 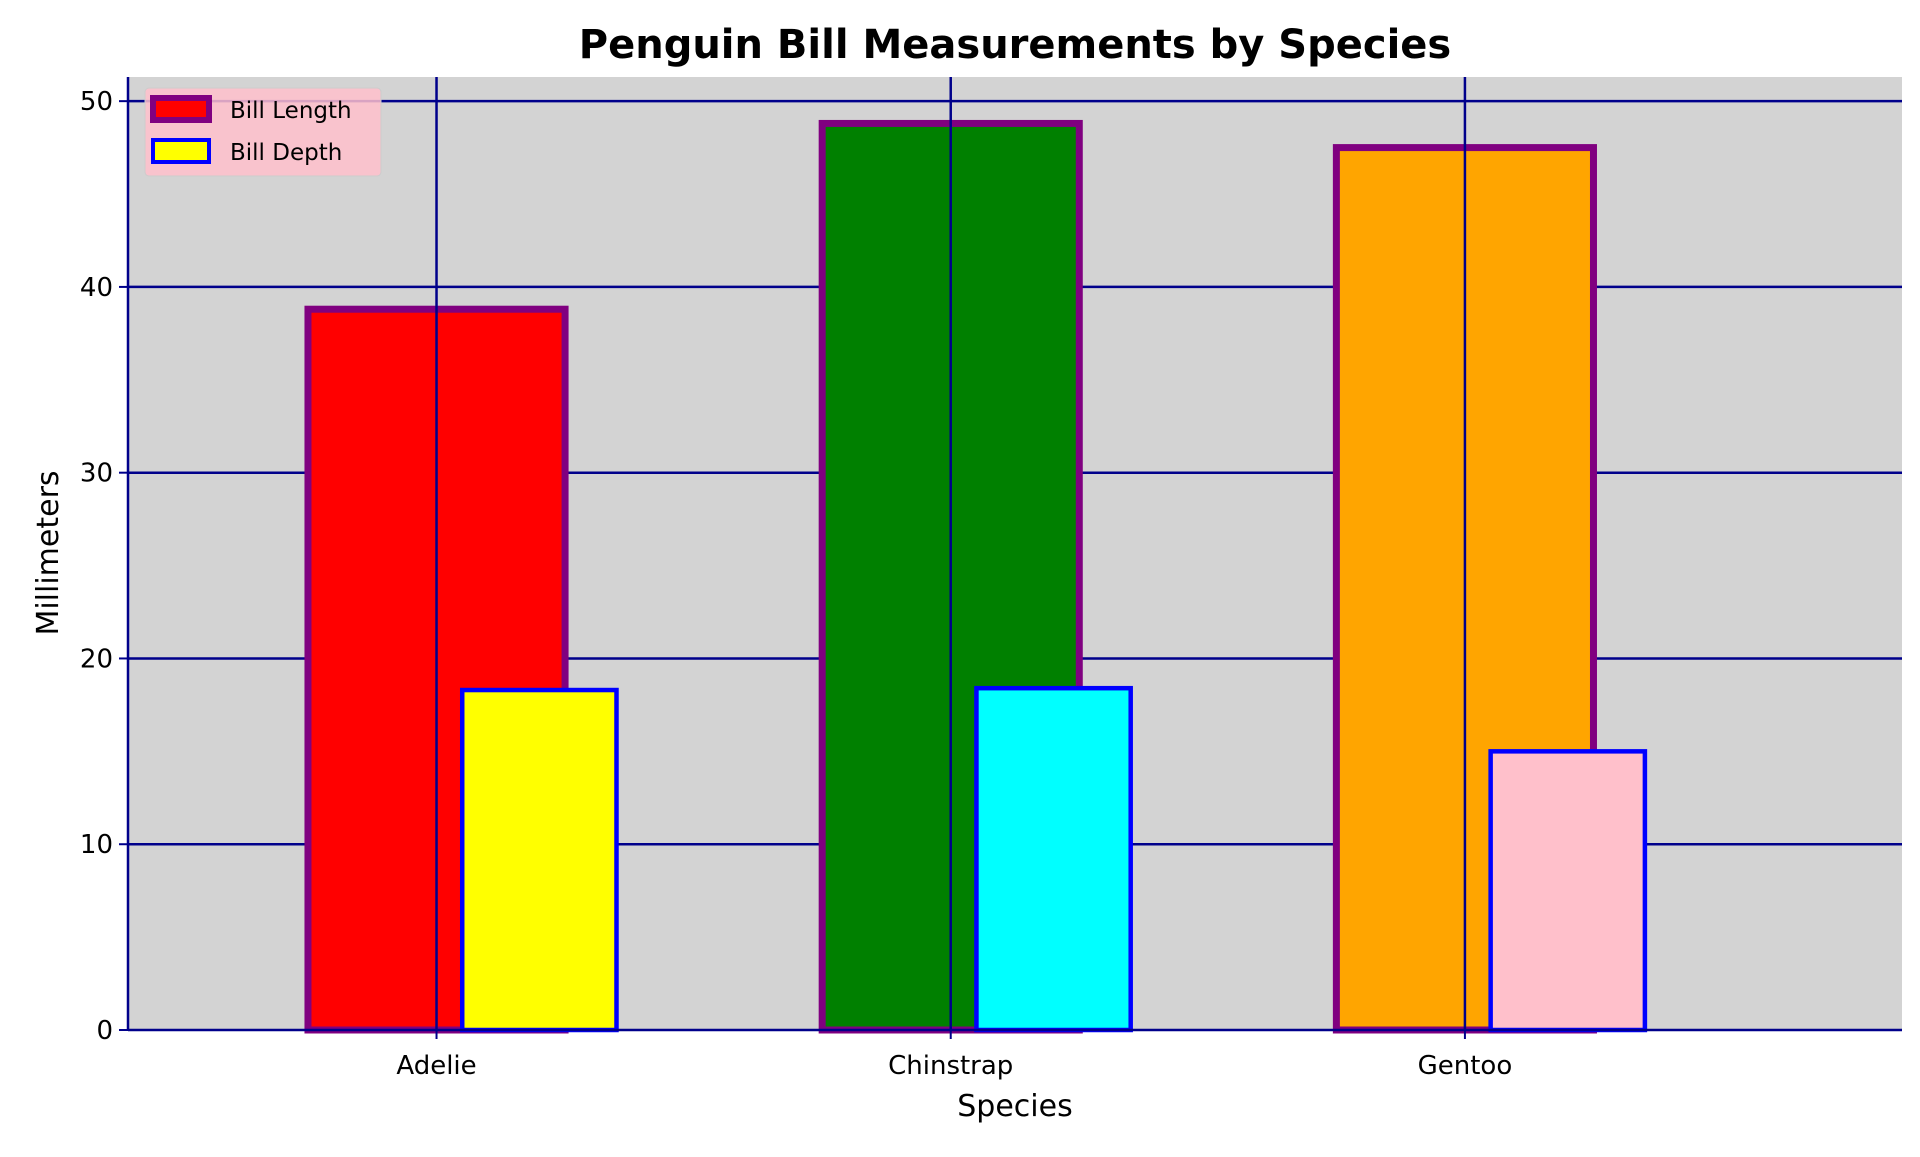 What do you see at coordinates (96, 102) in the screenshot?
I see `y-tick-label: 50` at bounding box center [96, 102].